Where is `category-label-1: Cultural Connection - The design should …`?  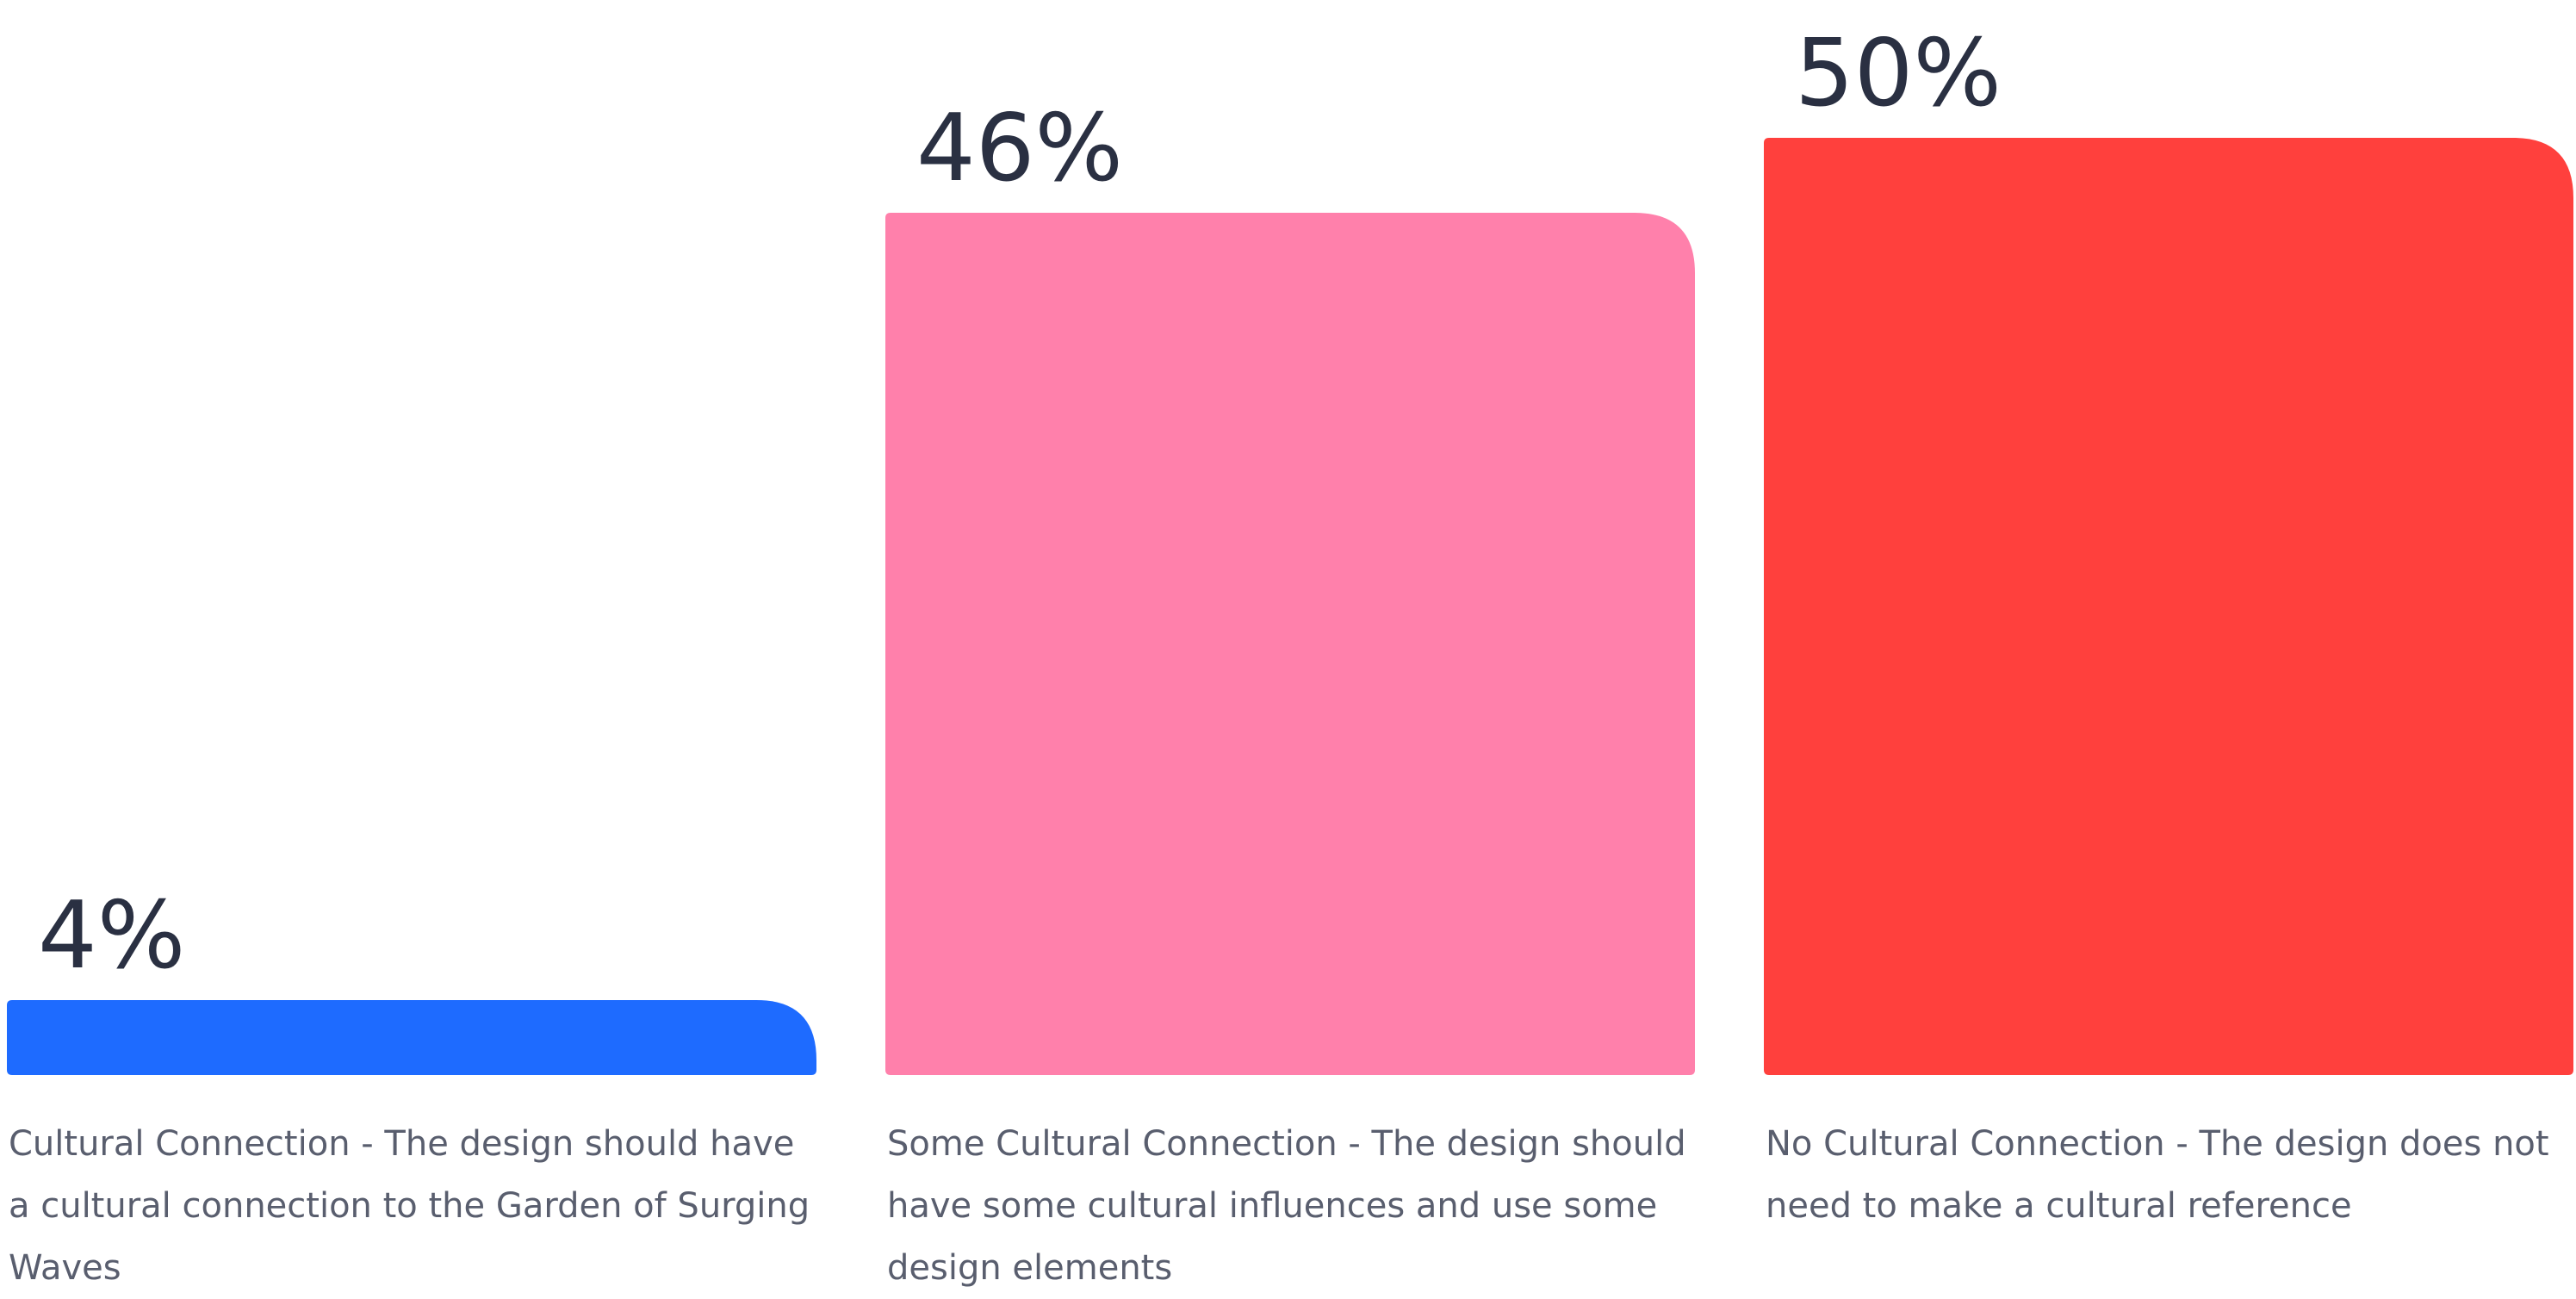 category-label-1: Cultural Connection - The design should … is located at coordinates (409, 1206).